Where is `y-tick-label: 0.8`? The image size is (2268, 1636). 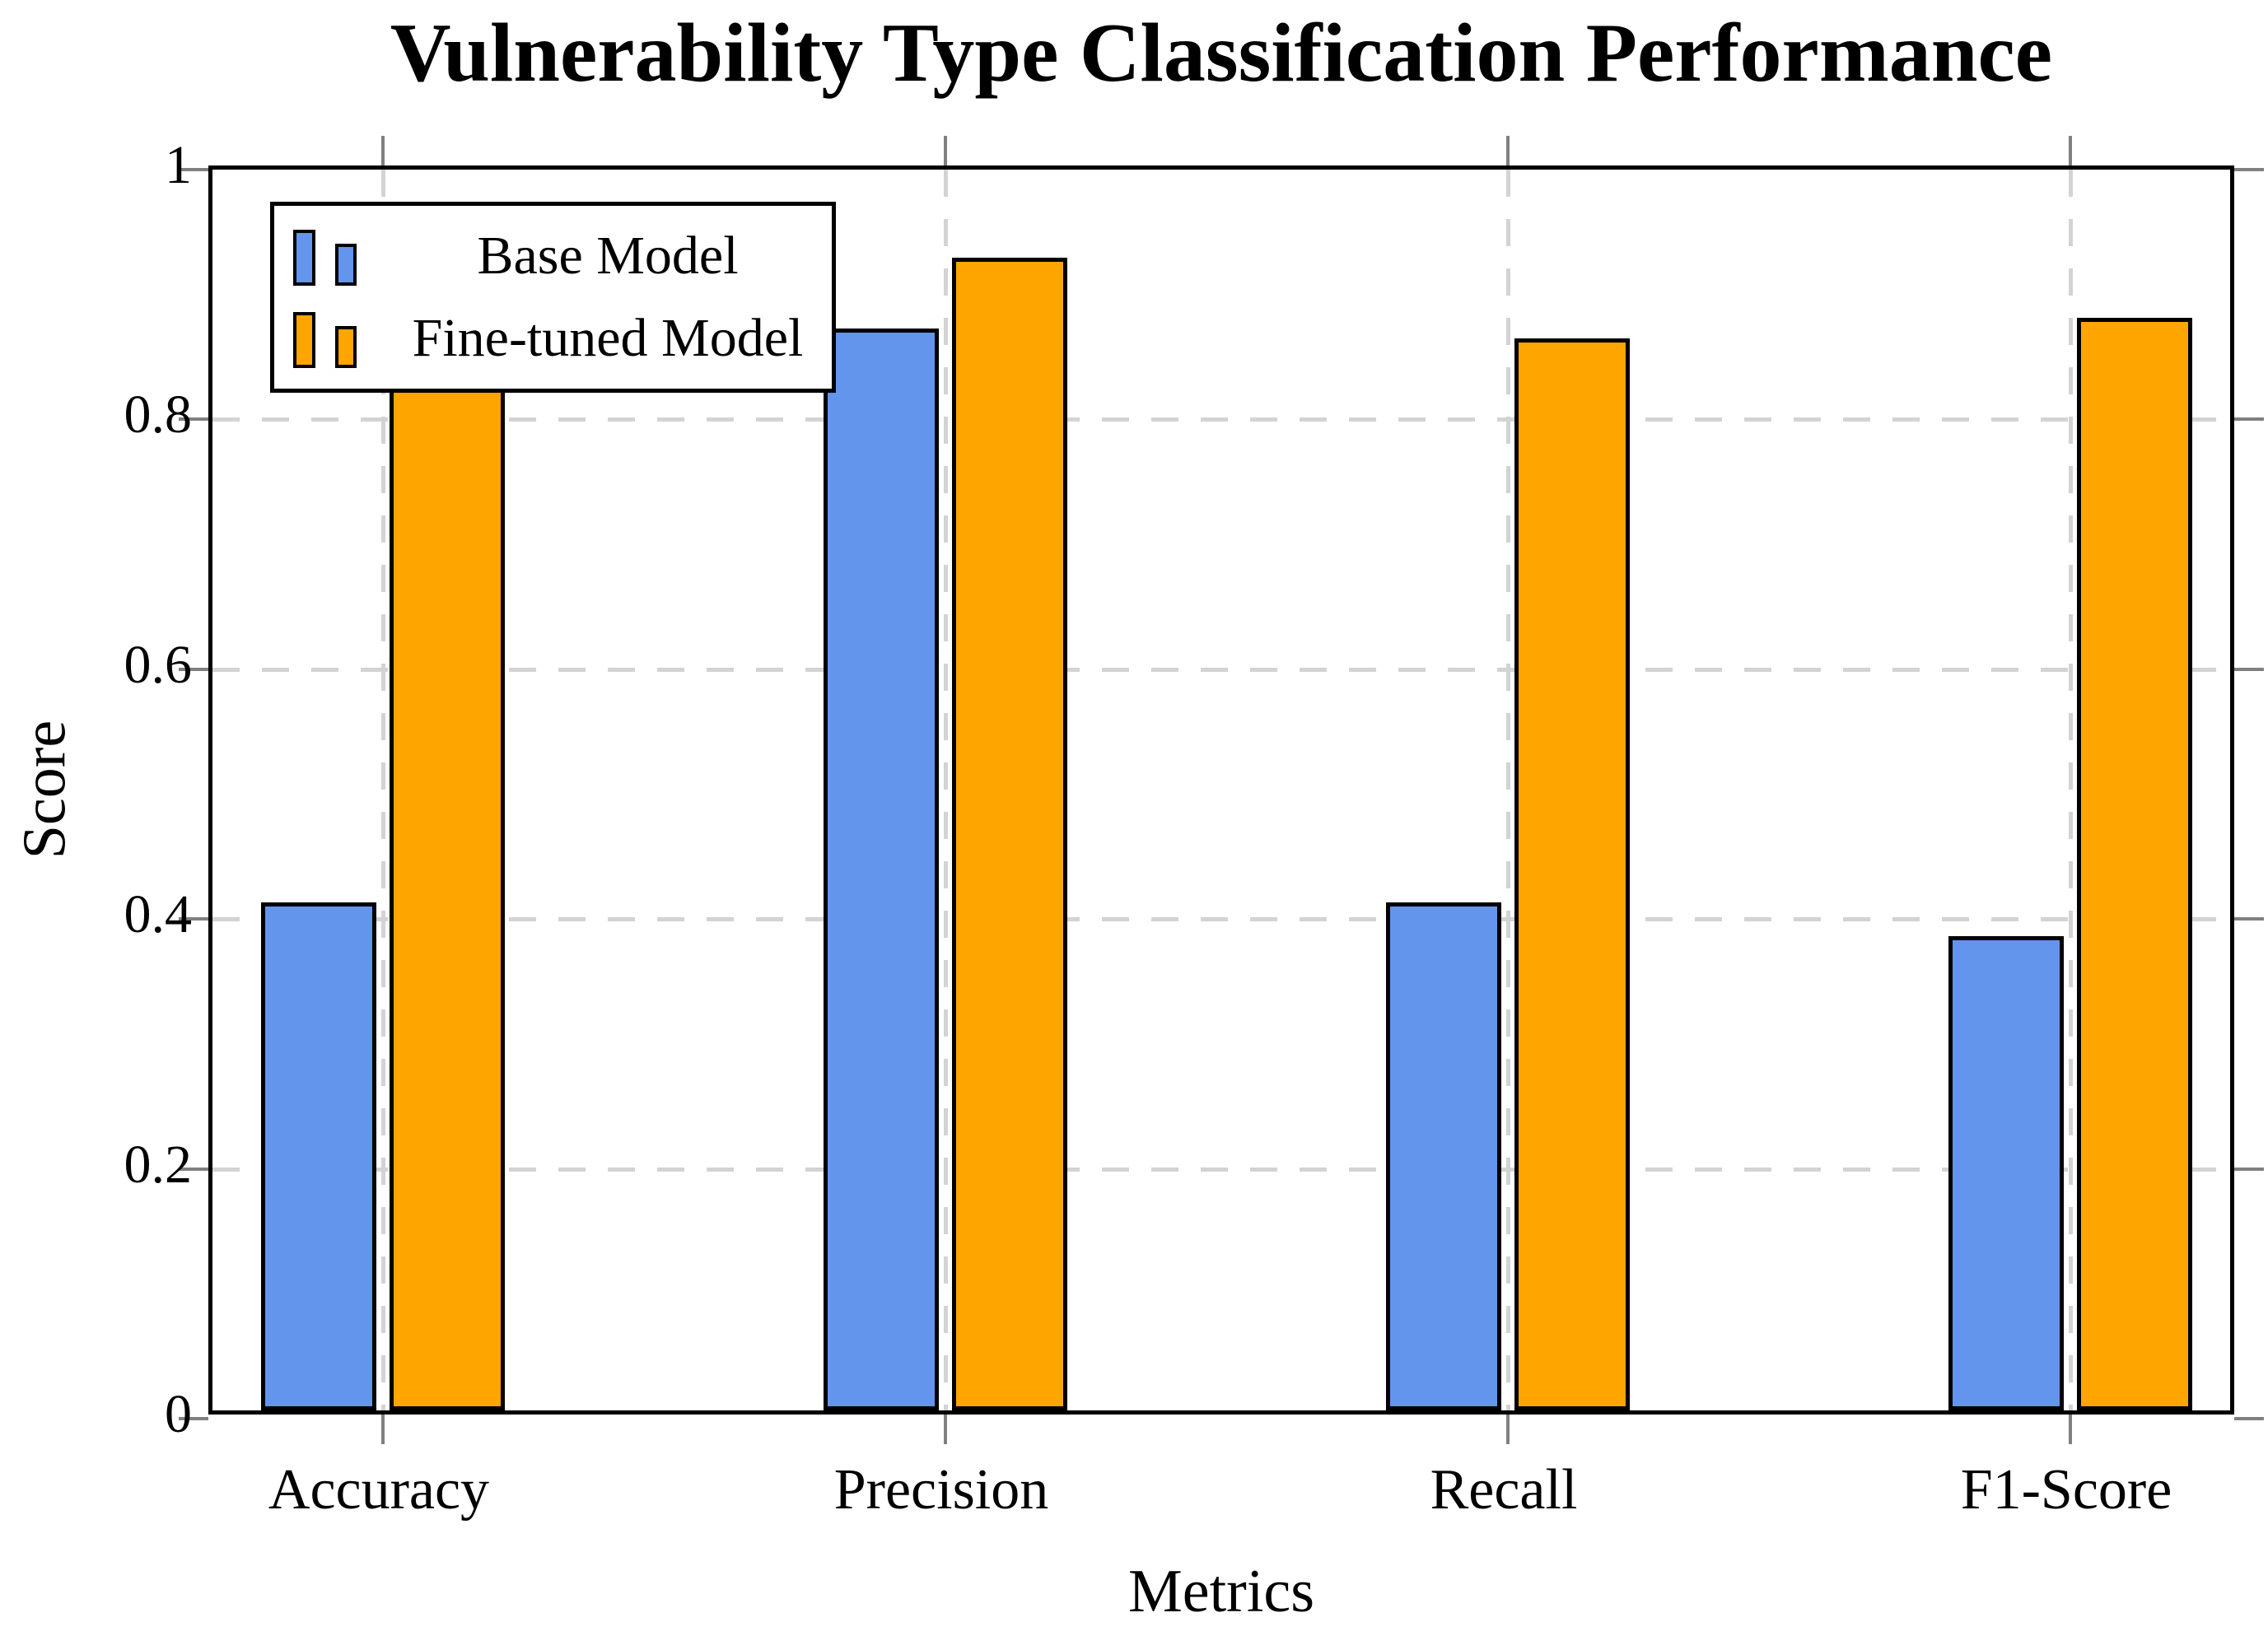 y-tick-label: 0.8 is located at coordinates (158, 415).